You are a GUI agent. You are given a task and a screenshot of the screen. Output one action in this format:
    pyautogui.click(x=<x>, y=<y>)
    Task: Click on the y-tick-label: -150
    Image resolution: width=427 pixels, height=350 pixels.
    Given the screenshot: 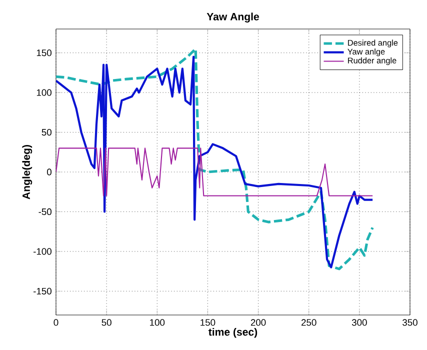 What is the action you would take?
    pyautogui.click(x=43, y=291)
    